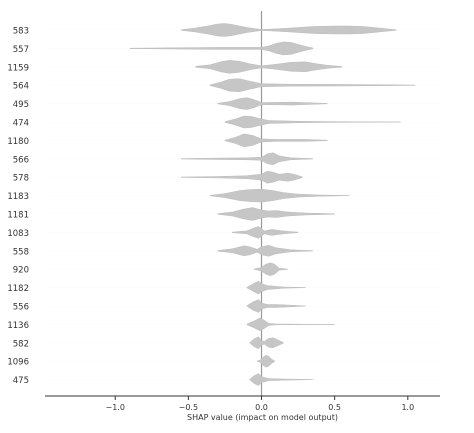  Describe the element at coordinates (21, 344) in the screenshot. I see `y-tick-label: 582` at that location.